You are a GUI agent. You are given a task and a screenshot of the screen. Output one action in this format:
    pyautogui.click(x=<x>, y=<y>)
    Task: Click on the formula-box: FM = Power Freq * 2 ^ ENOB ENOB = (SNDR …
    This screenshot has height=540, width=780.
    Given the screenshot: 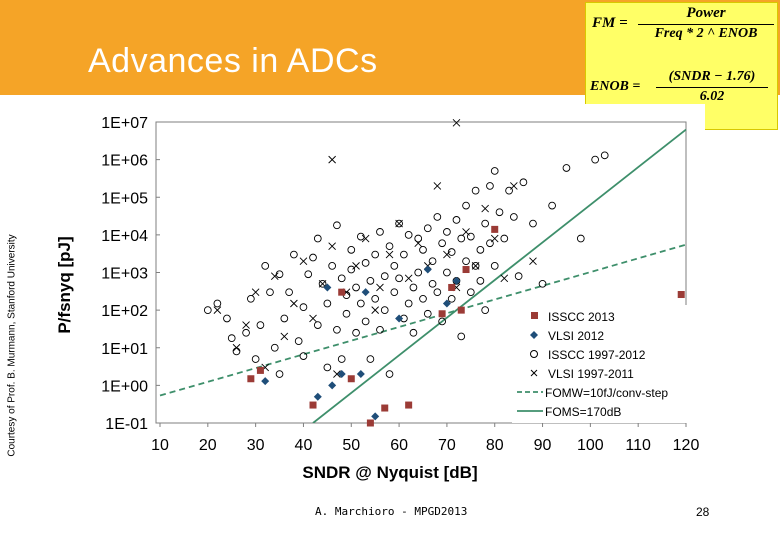 What is the action you would take?
    pyautogui.click(x=681, y=66)
    